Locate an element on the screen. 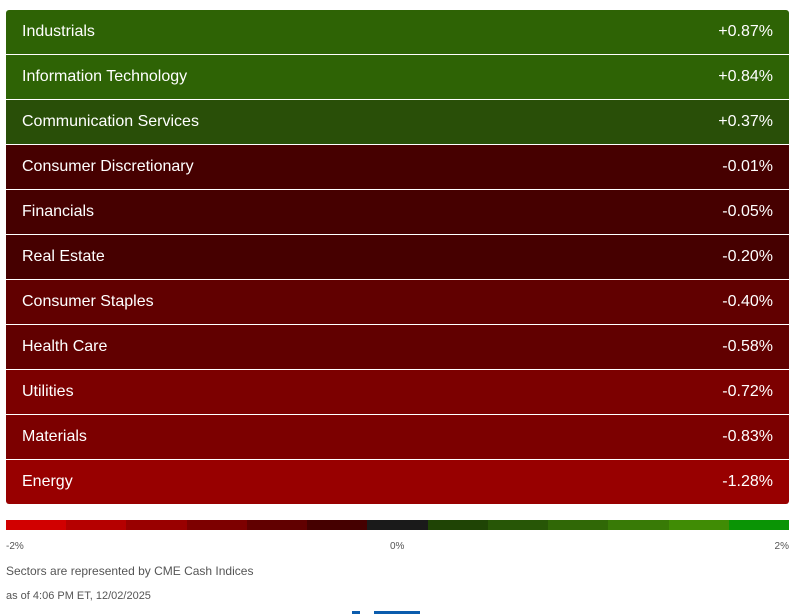 This screenshot has width=805, height=614. sector-name: Information Technology is located at coordinates (105, 76).